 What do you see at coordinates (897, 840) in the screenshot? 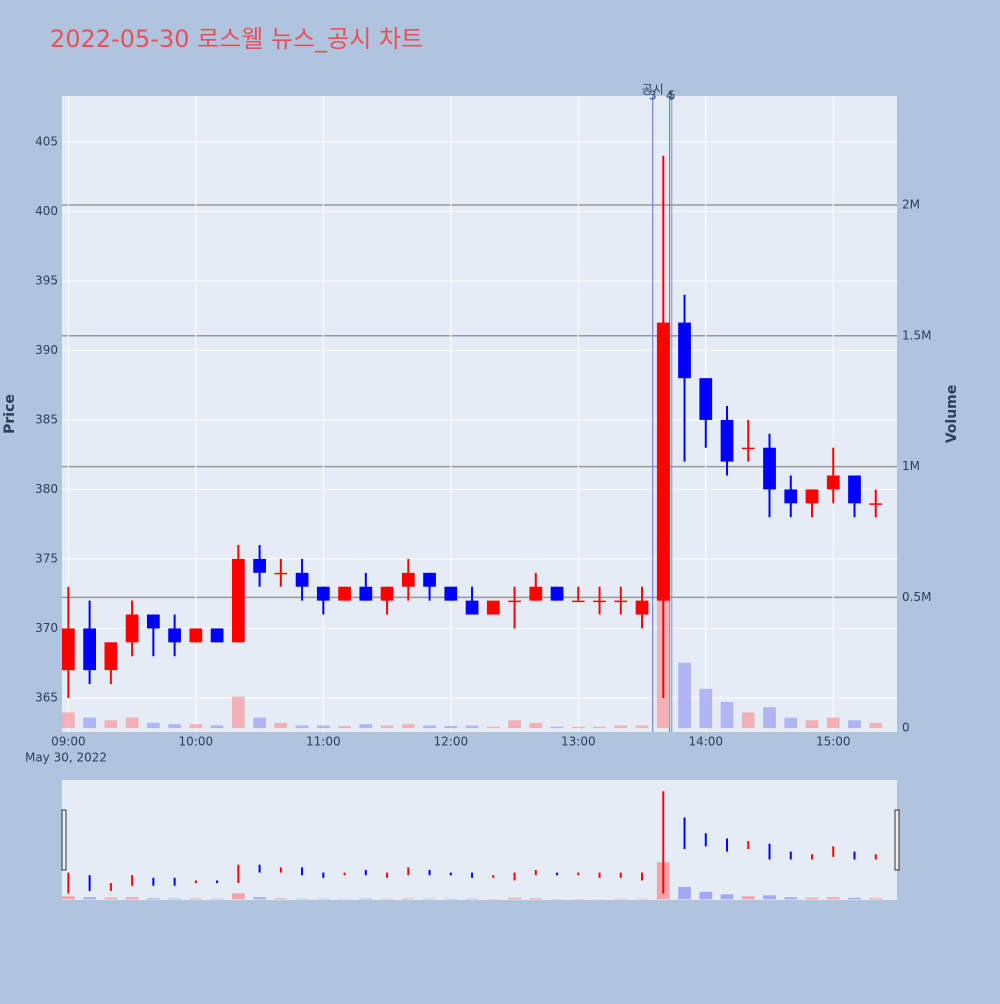
I see `range-handle-right` at bounding box center [897, 840].